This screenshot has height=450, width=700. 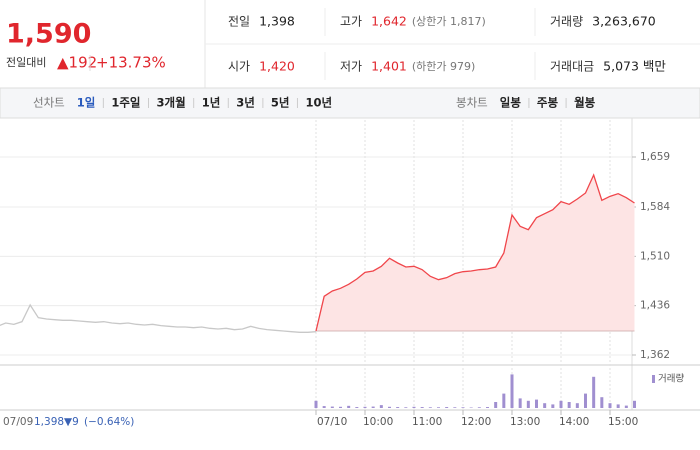 What do you see at coordinates (525, 422) in the screenshot?
I see `x-tick-label: 13:00` at bounding box center [525, 422].